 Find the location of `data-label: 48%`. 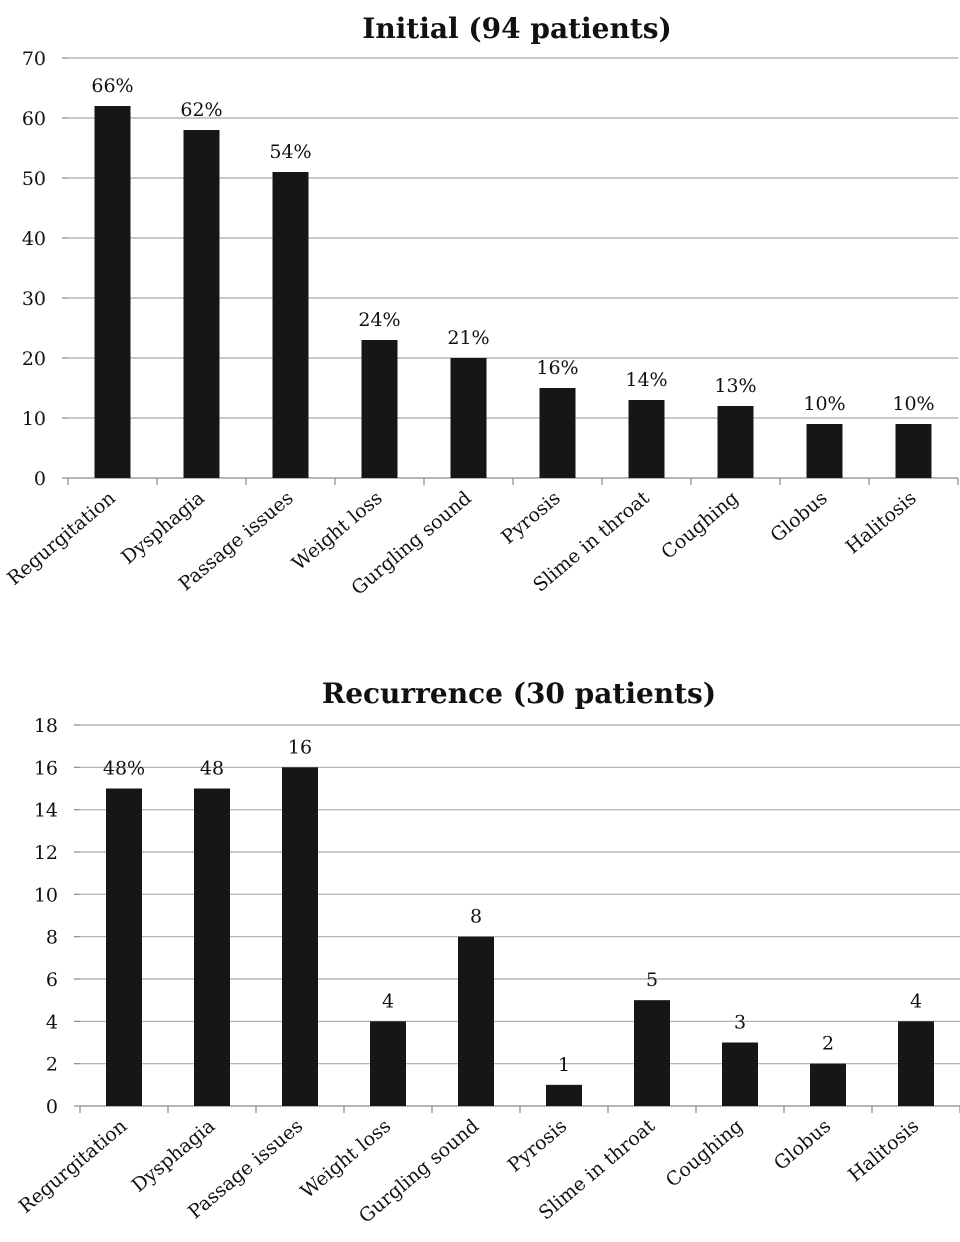

data-label: 48% is located at coordinates (124, 769).